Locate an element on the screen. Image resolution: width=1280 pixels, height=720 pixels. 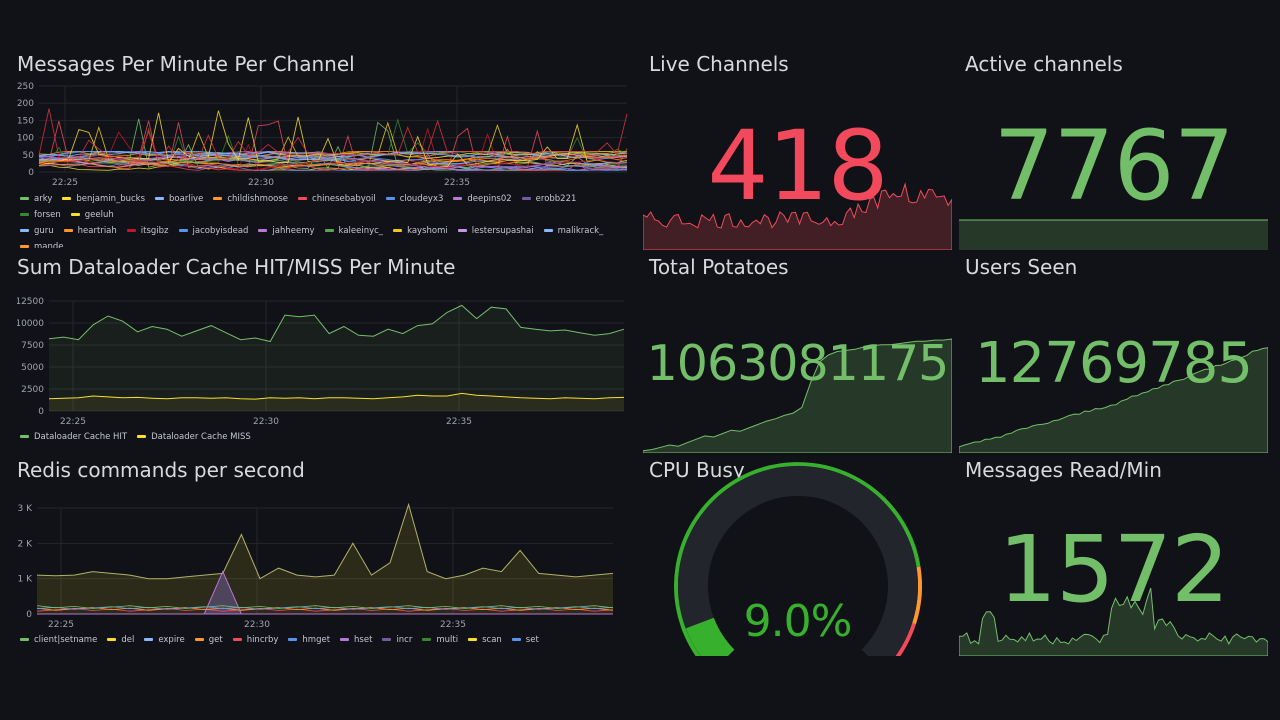
legend-label: boarlive is located at coordinates (186, 199).